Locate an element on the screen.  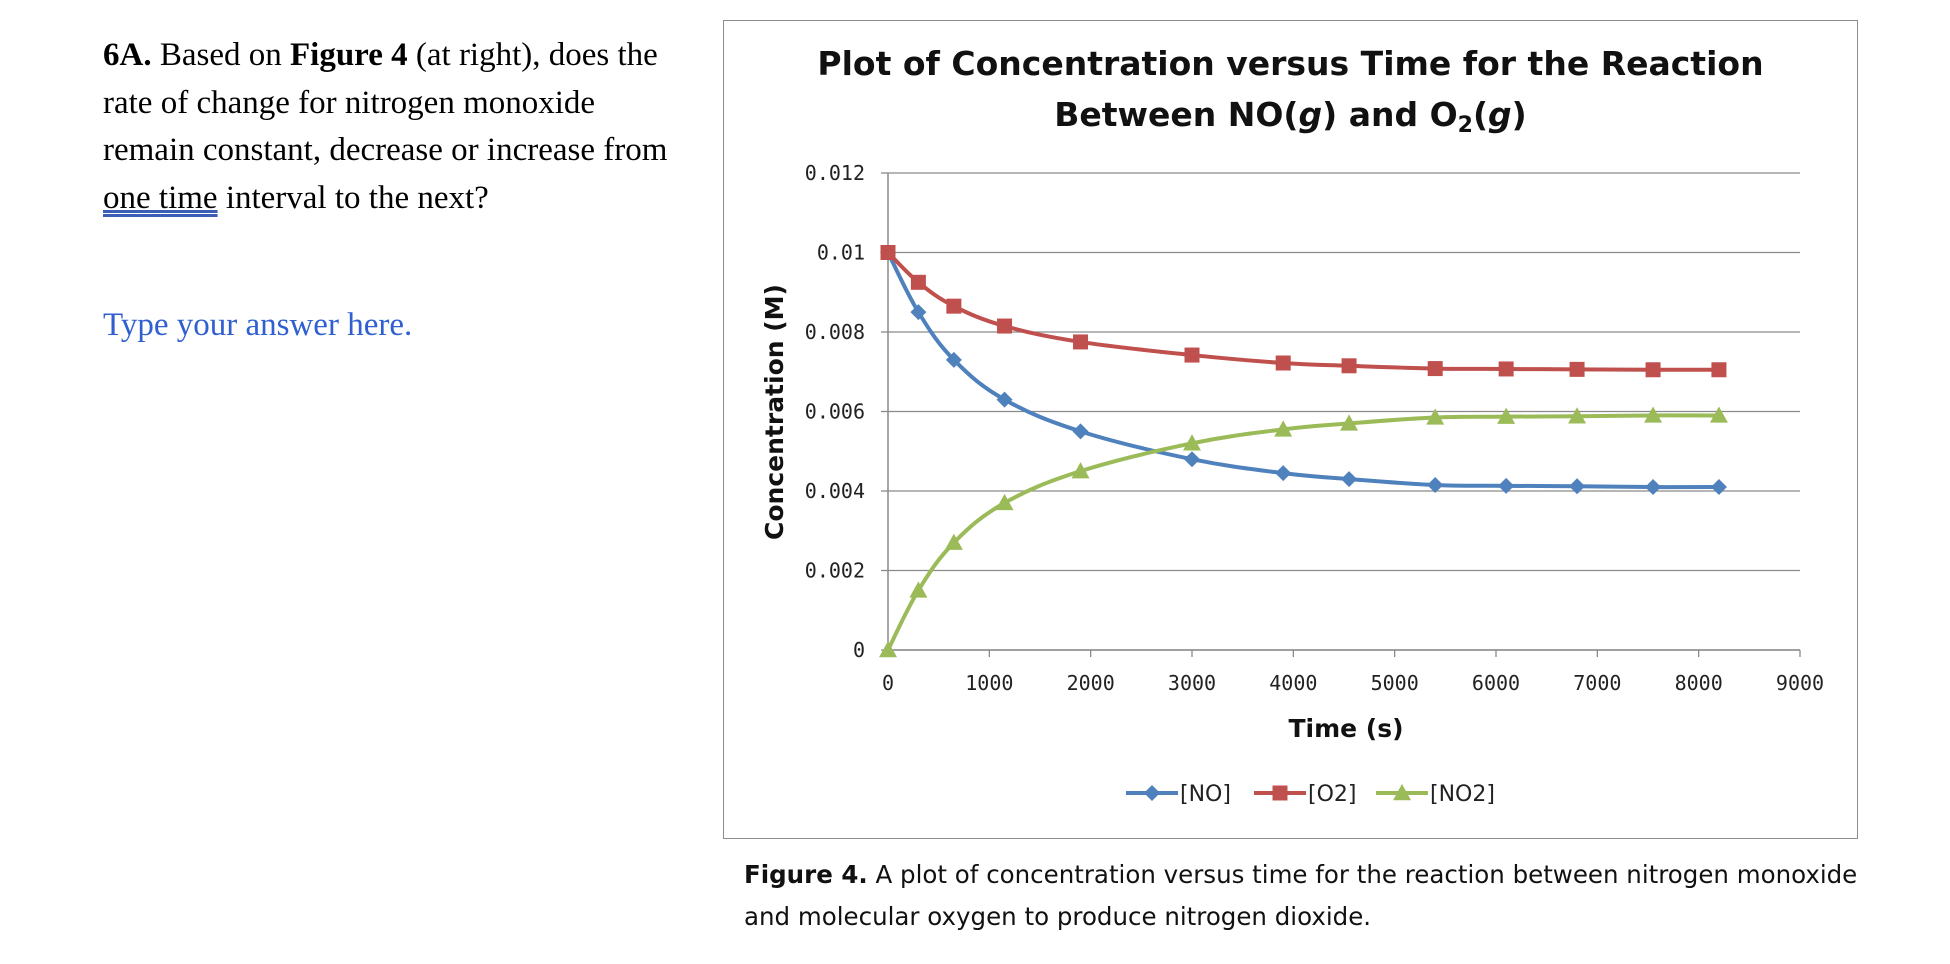
legend-label-no: [NO] is located at coordinates (1205, 794).